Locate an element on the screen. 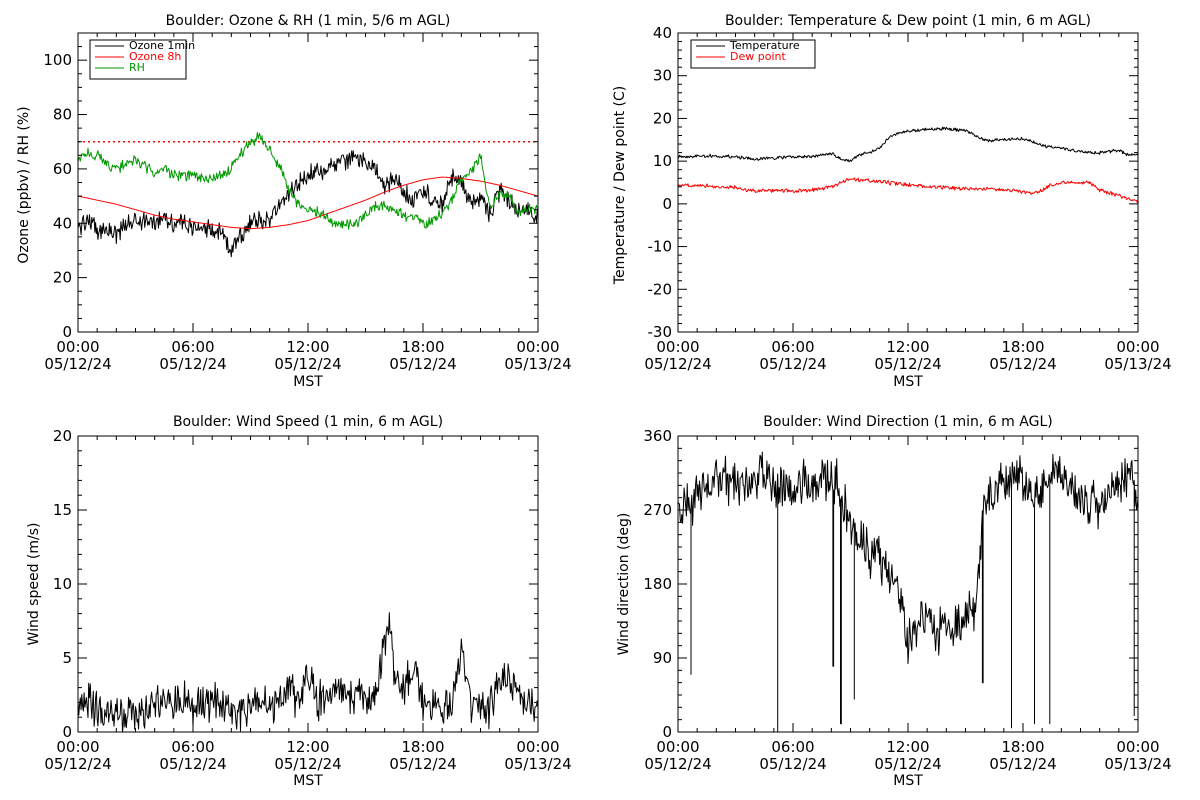 Image resolution: width=1200 pixels, height=800 pixels. temp-dew-x-tick-time: 12:00 is located at coordinates (907, 347).